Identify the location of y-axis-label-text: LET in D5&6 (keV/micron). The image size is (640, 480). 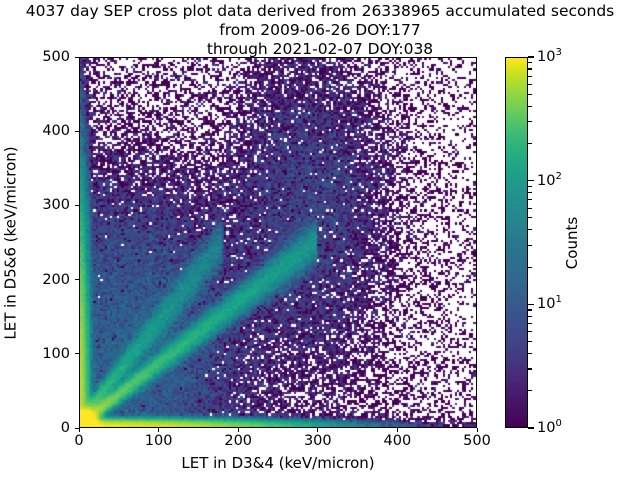
(11, 242).